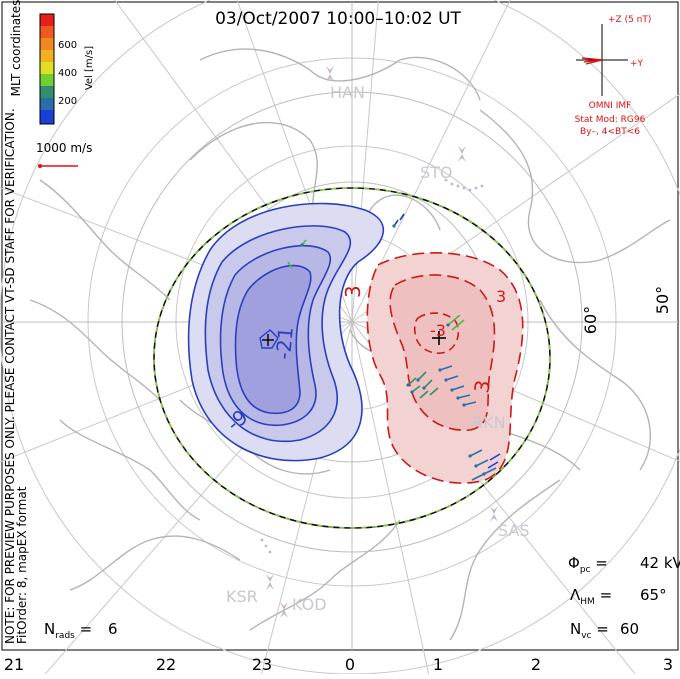  I want to click on velocity-colorbar: 600 400 200 Vel [m/s], so click(67, 69).